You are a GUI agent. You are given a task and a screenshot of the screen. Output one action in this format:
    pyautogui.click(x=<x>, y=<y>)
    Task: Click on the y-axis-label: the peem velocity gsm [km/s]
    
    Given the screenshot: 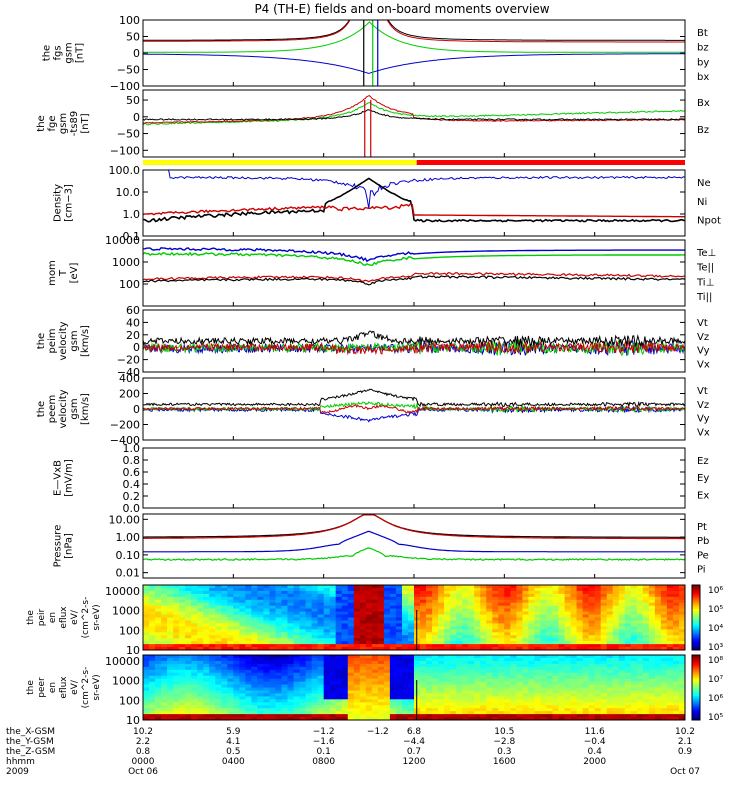 What is the action you would take?
    pyautogui.click(x=63, y=408)
    